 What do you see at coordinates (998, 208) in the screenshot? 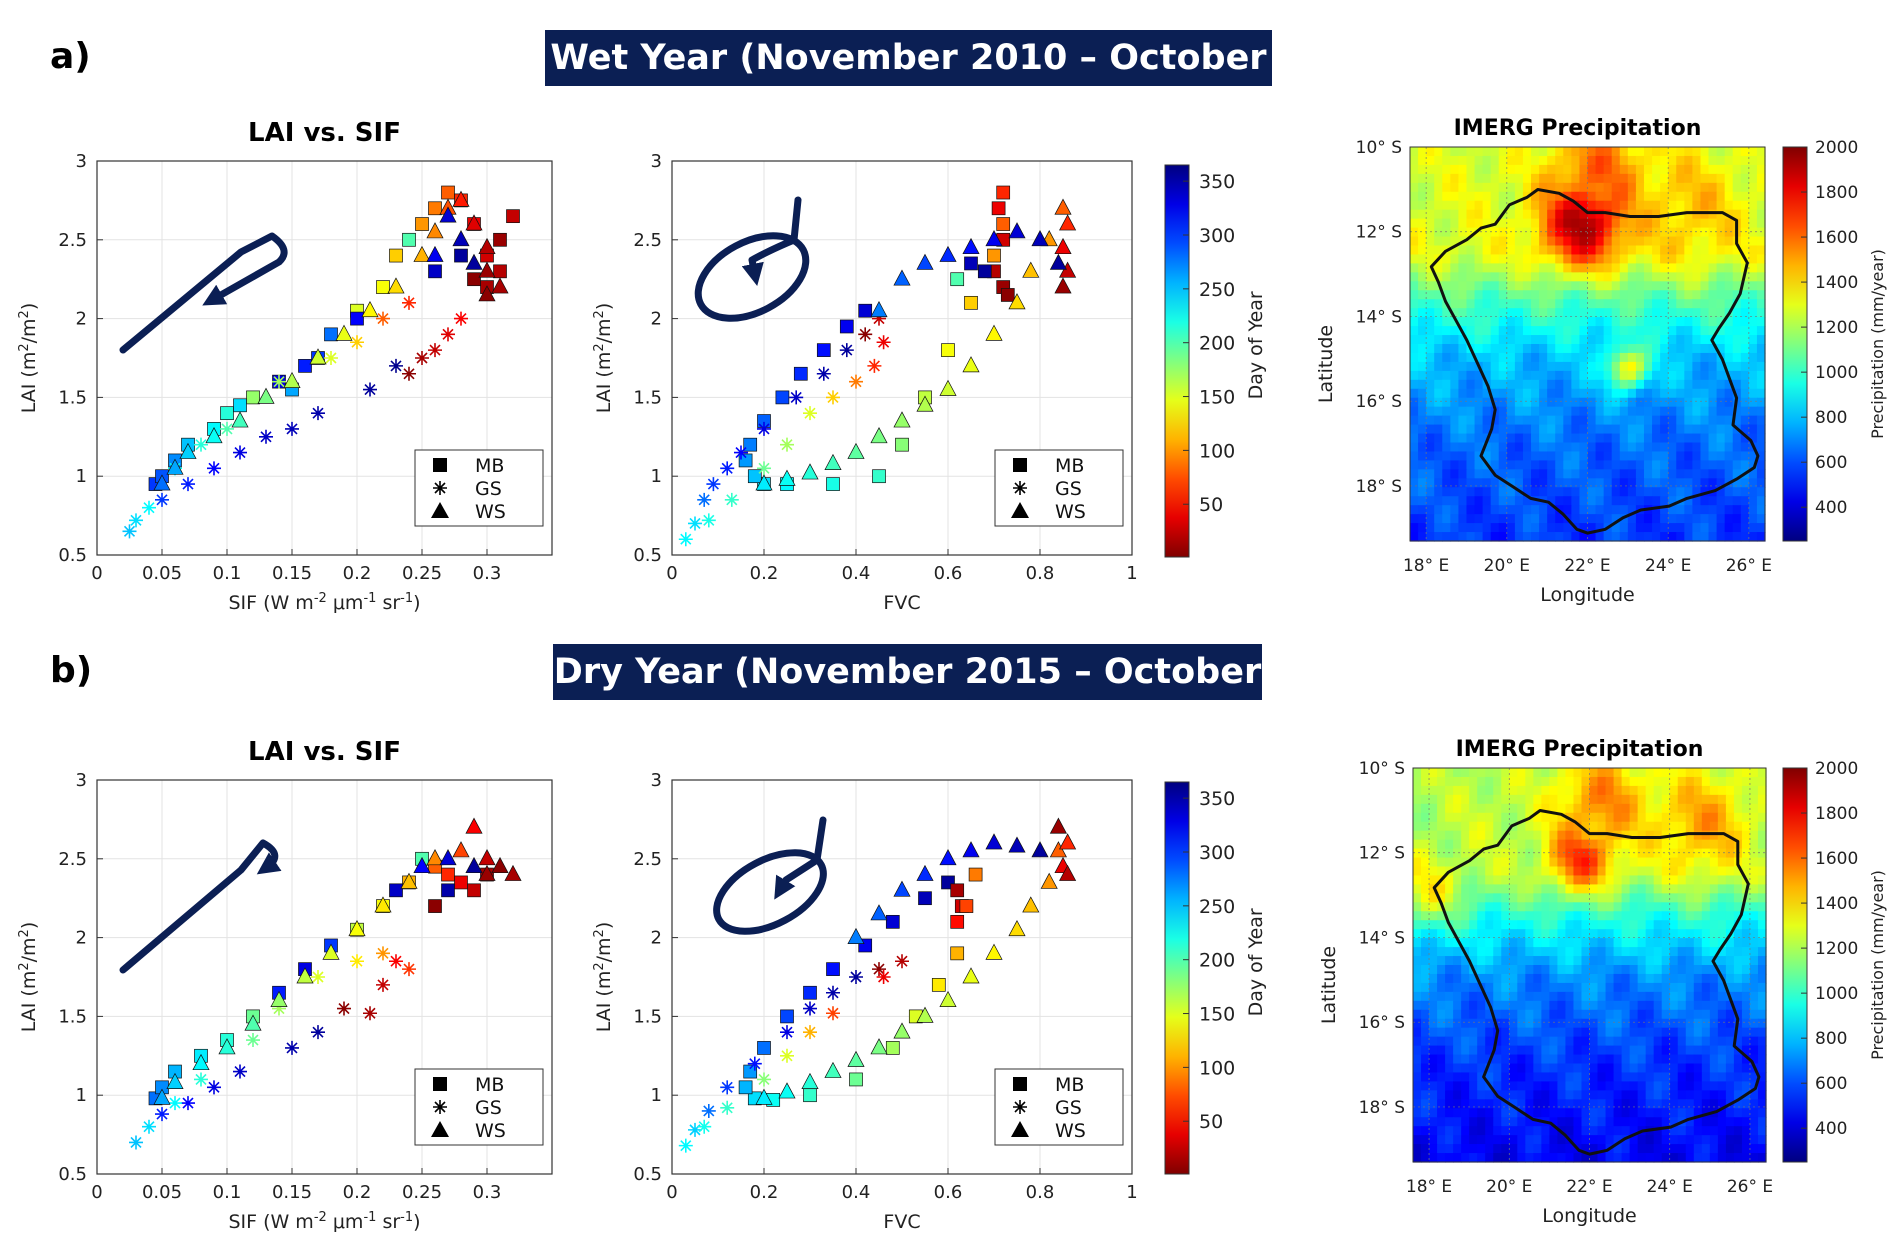
I see `point-mb` at bounding box center [998, 208].